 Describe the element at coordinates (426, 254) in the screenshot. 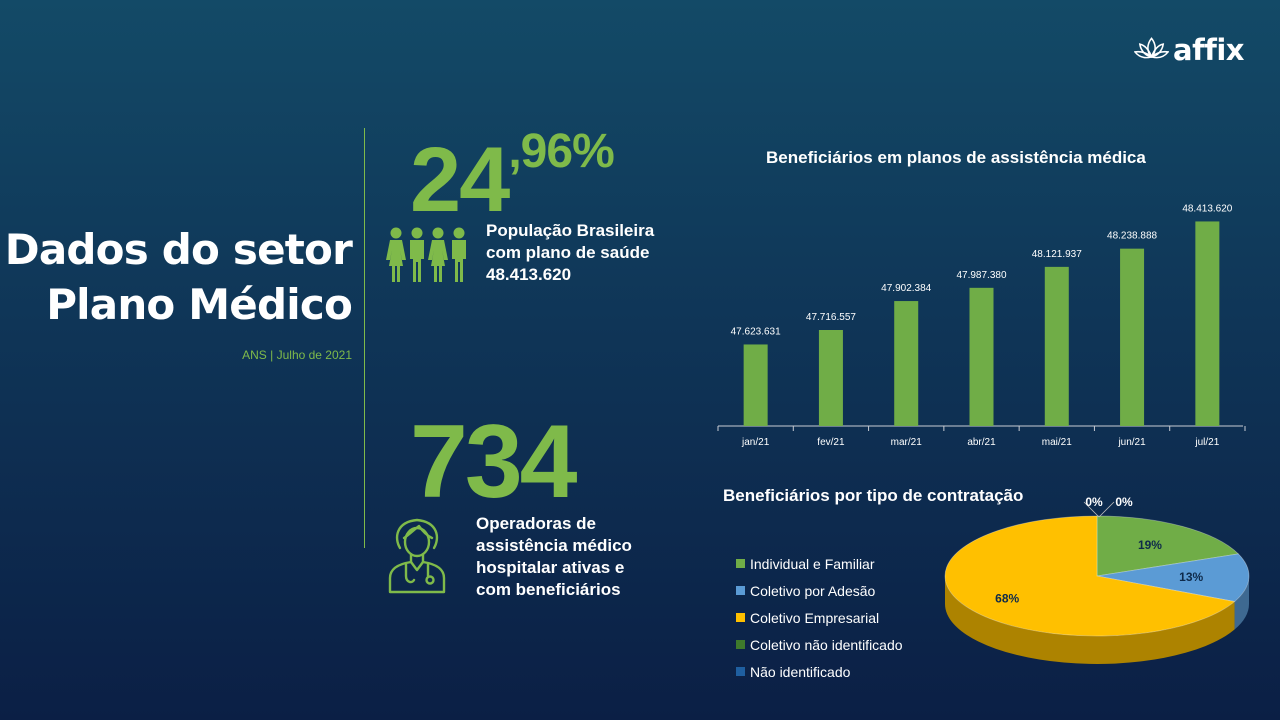

I see `people-group-icon` at that location.